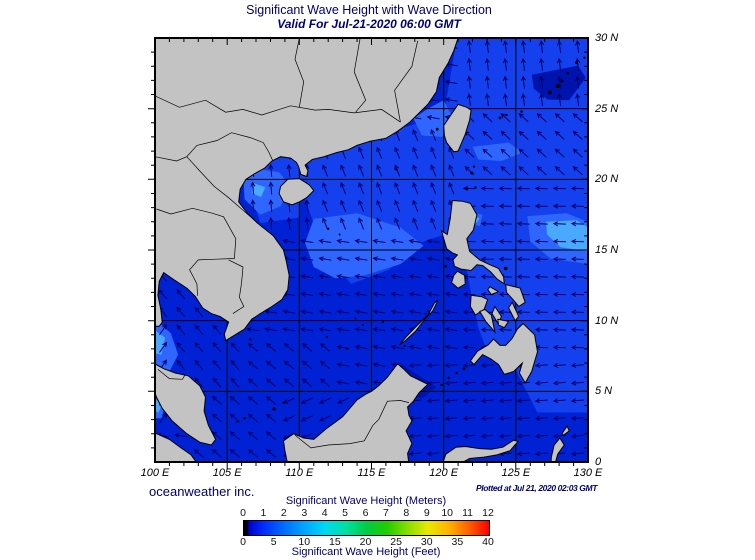  Describe the element at coordinates (488, 542) in the screenshot. I see `feet-tick-label: 40` at that location.